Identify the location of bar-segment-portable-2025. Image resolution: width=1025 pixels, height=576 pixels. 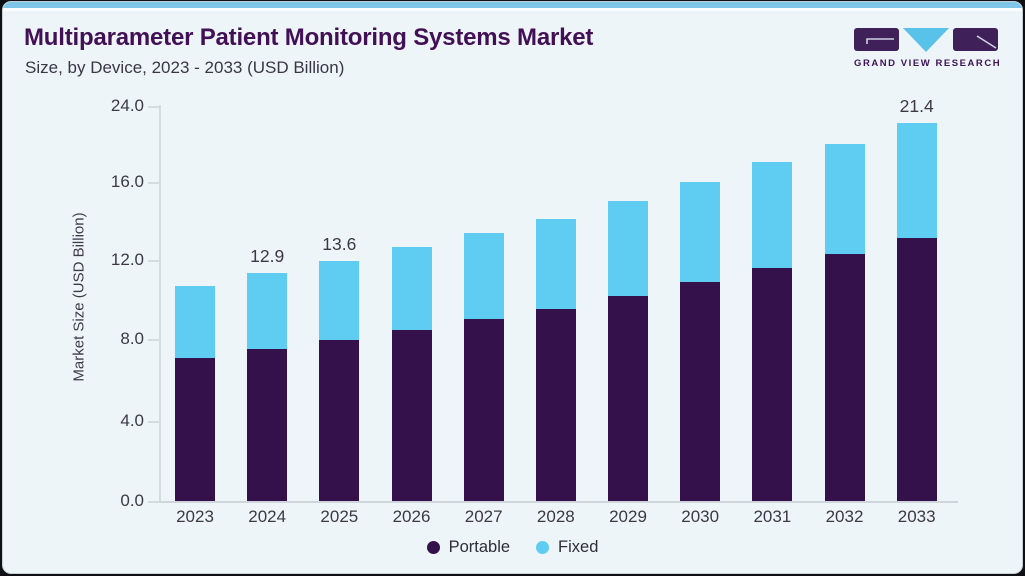
(339, 420).